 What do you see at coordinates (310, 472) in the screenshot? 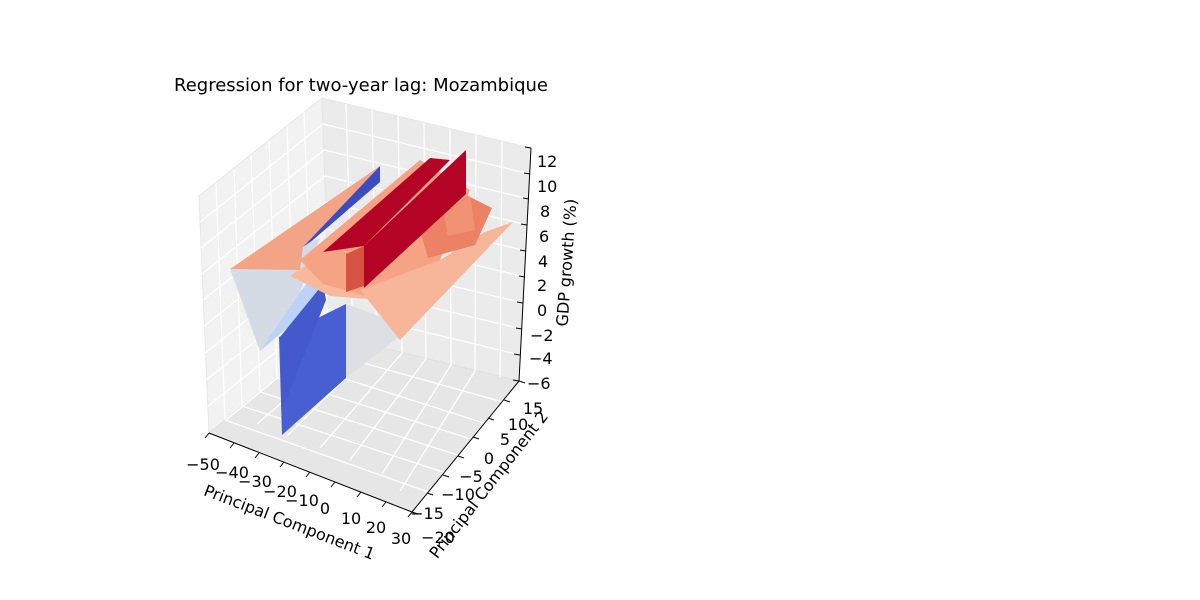
I see `x-axis-line` at bounding box center [310, 472].